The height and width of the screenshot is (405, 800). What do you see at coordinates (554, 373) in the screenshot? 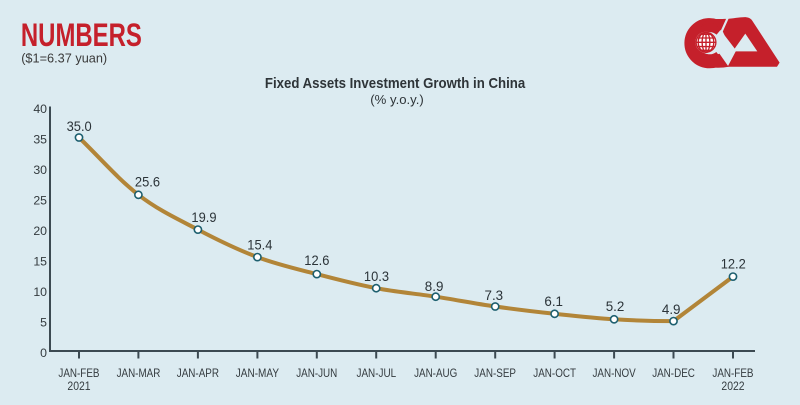
I see `svg-text: JAN-OCT` at bounding box center [554, 373].